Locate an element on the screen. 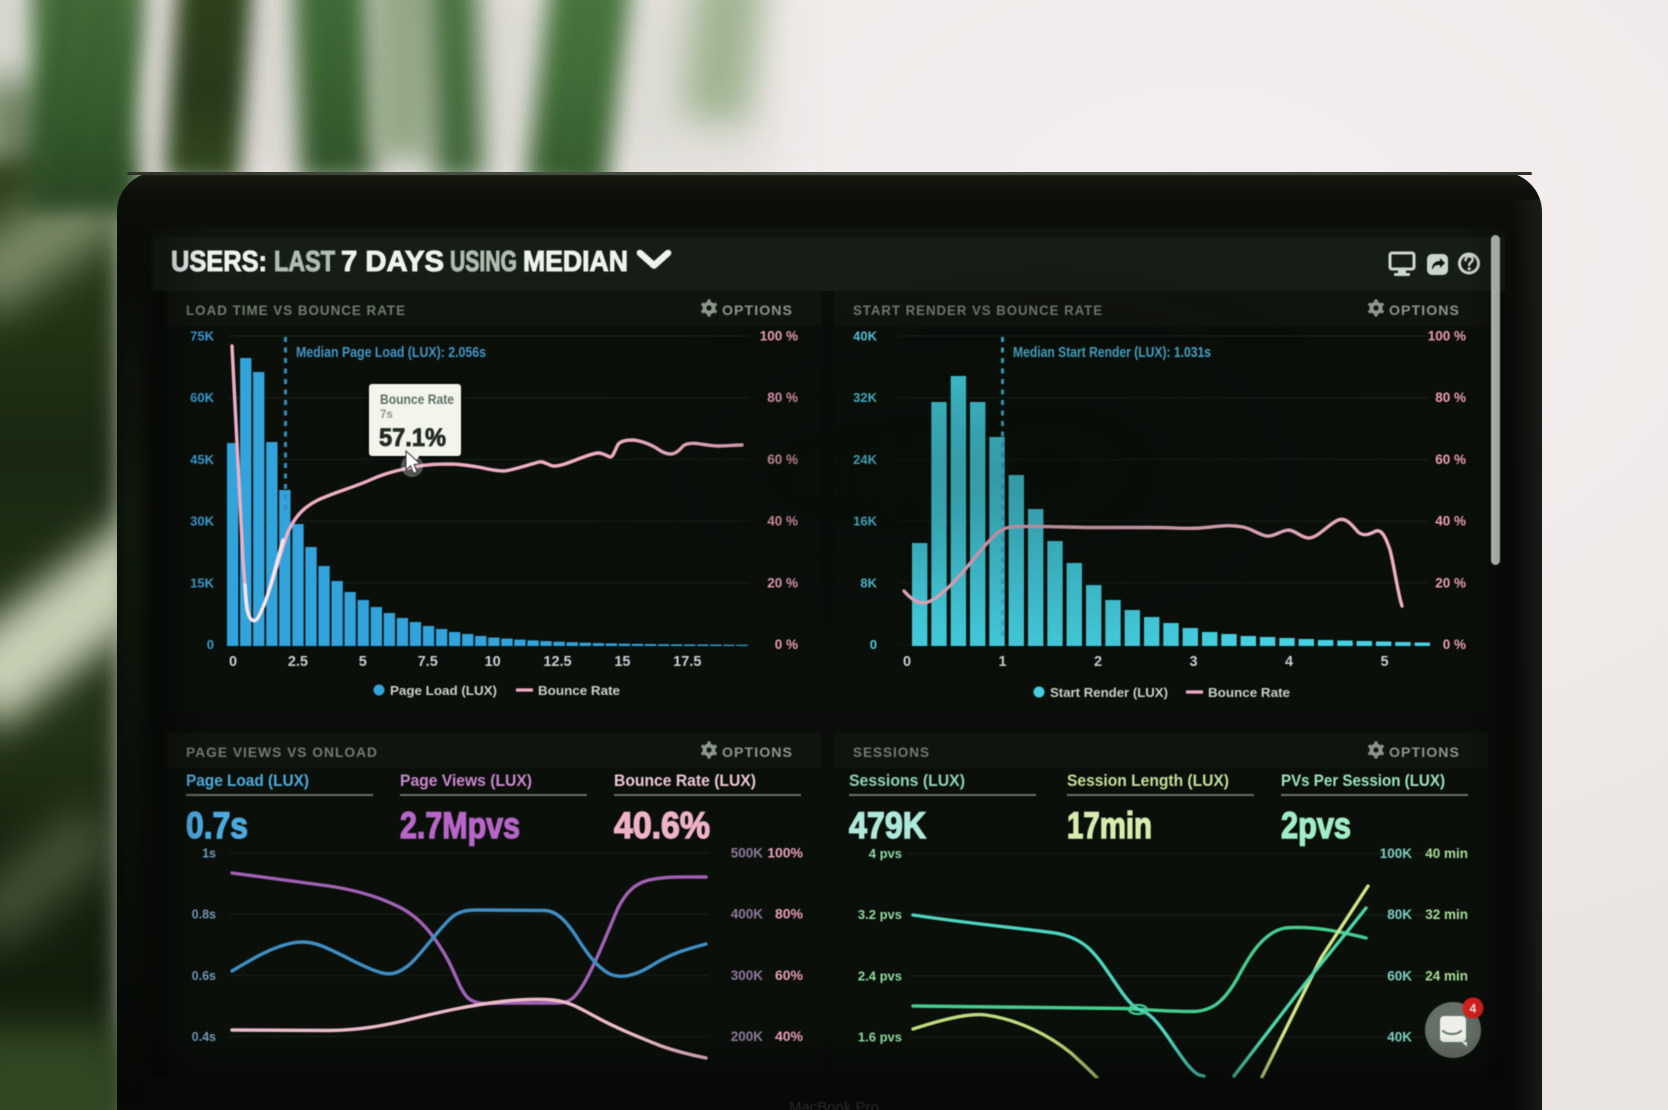 Image resolution: width=1668 pixels, height=1110 pixels. svg-text: LOAD TIME VS BOUNCE RATE is located at coordinates (296, 310).